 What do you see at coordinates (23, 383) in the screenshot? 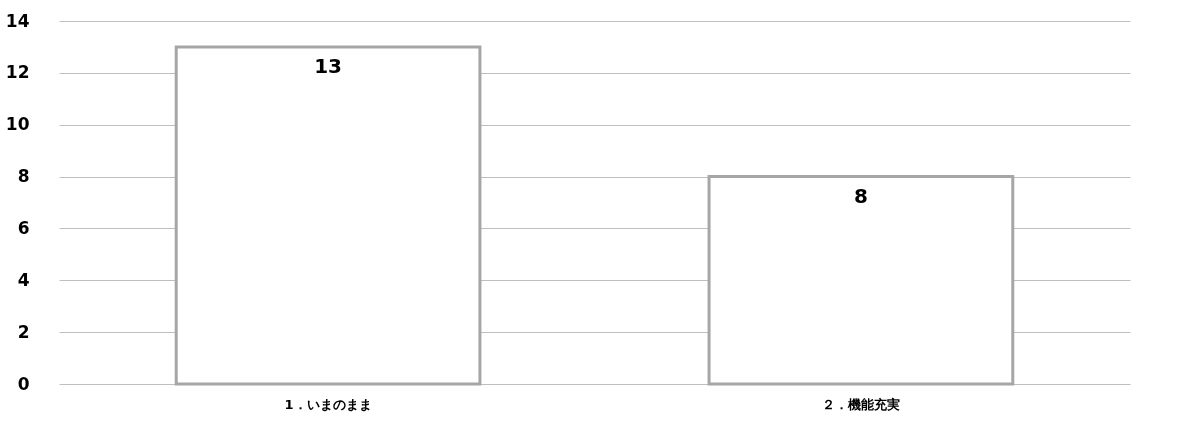
I see `y-tick-label: 0` at bounding box center [23, 383].